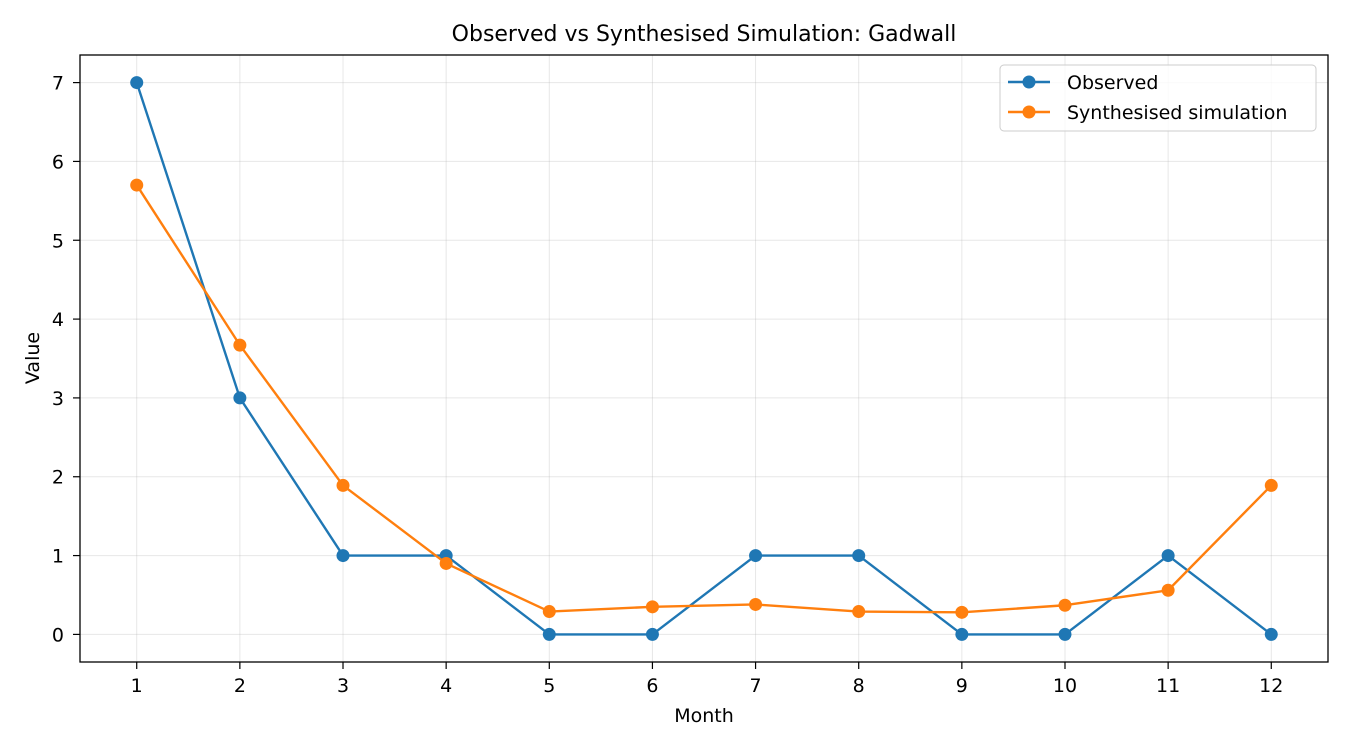 The width and height of the screenshot is (1350, 754). Describe the element at coordinates (549, 686) in the screenshot. I see `x-tick-label: 5` at that location.